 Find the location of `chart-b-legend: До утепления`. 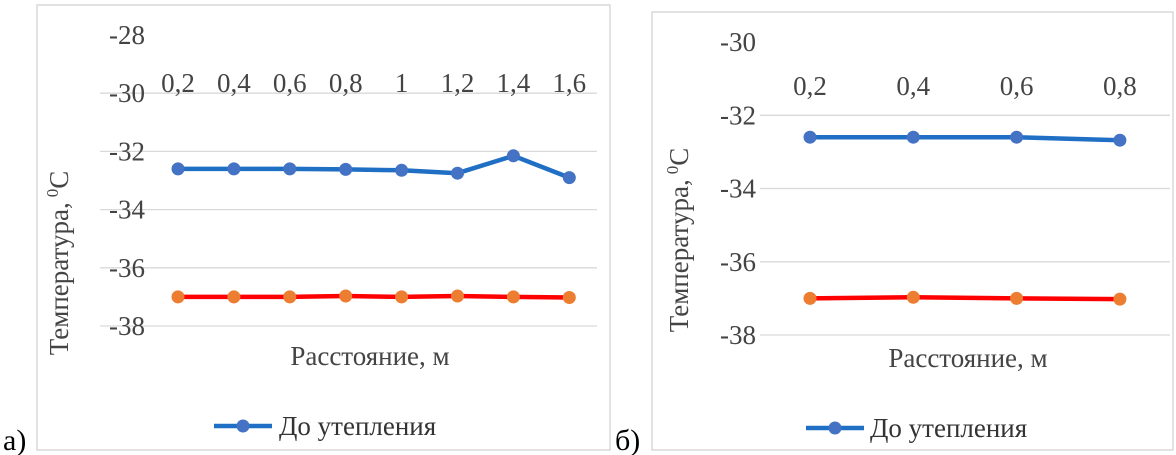

chart-b-legend: До утепления is located at coordinates (916, 428).